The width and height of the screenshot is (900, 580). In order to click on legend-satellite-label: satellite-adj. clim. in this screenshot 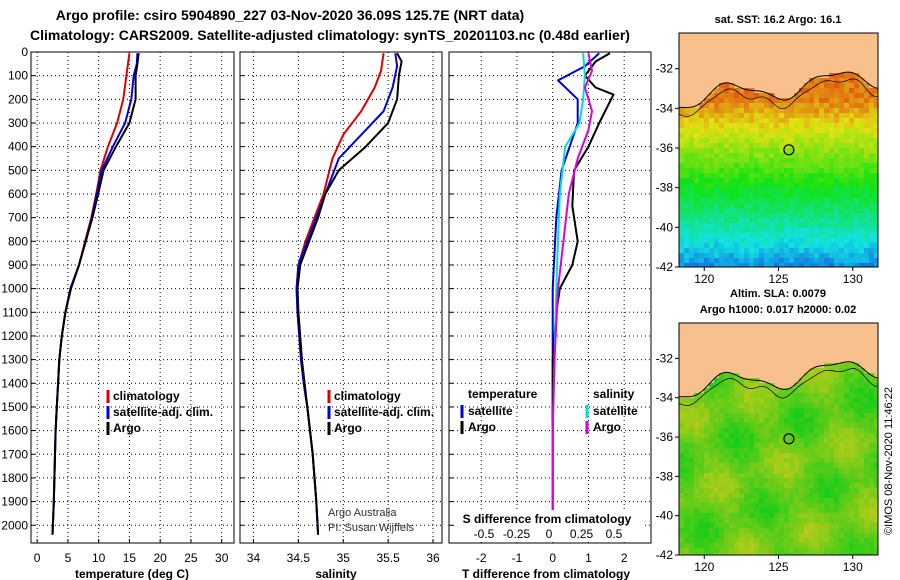, I will do `click(163, 412)`.